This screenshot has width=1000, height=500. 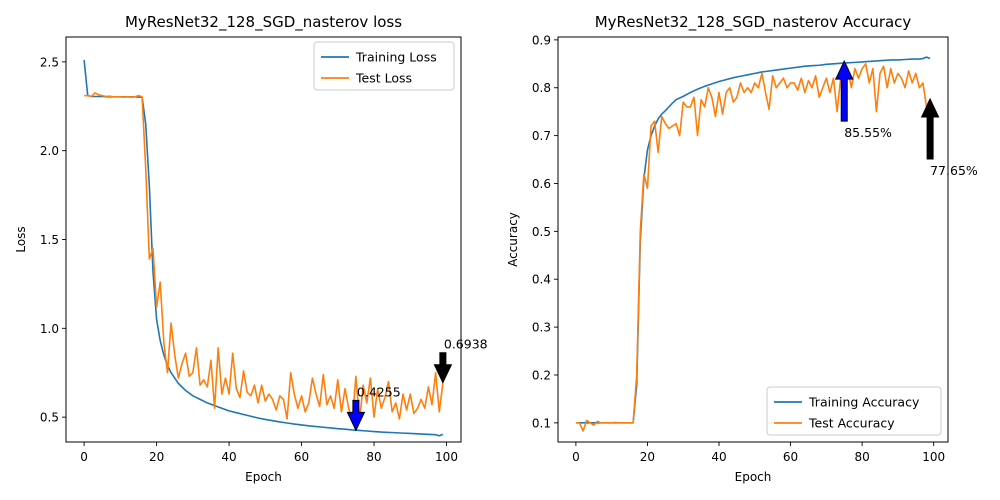 I want to click on annotation-label: 77.65%, so click(x=954, y=170).